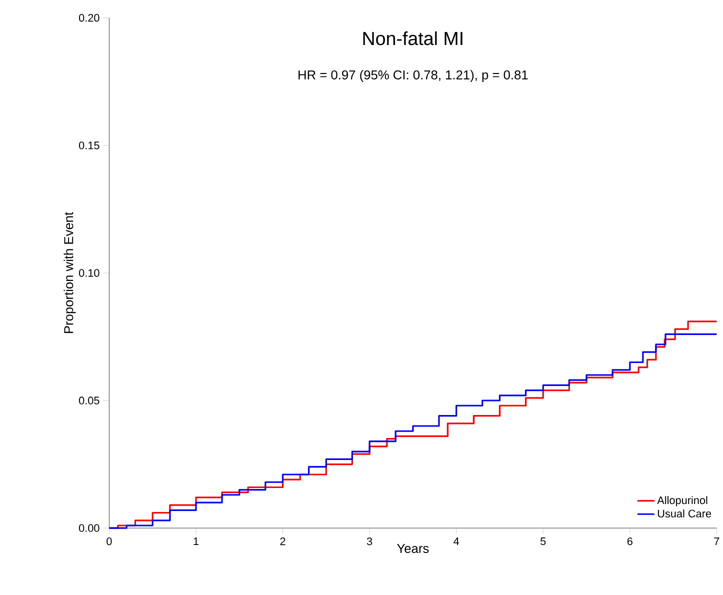 This screenshot has width=723, height=595. What do you see at coordinates (109, 542) in the screenshot?
I see `x-tick-label: 0` at bounding box center [109, 542].